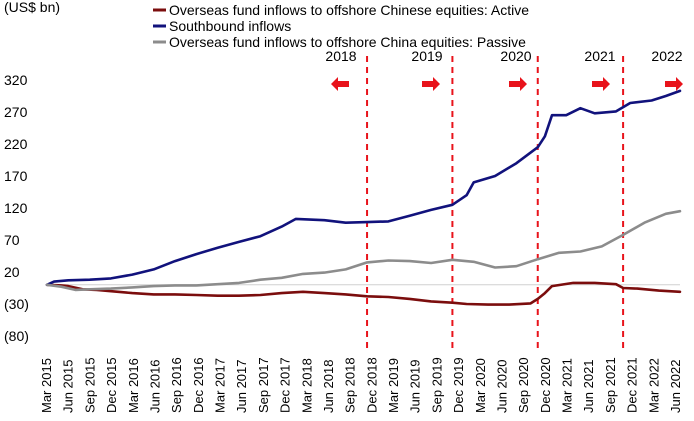 The image size is (694, 421). Describe the element at coordinates (363, 293) in the screenshot. I see `series-line-active` at that location.